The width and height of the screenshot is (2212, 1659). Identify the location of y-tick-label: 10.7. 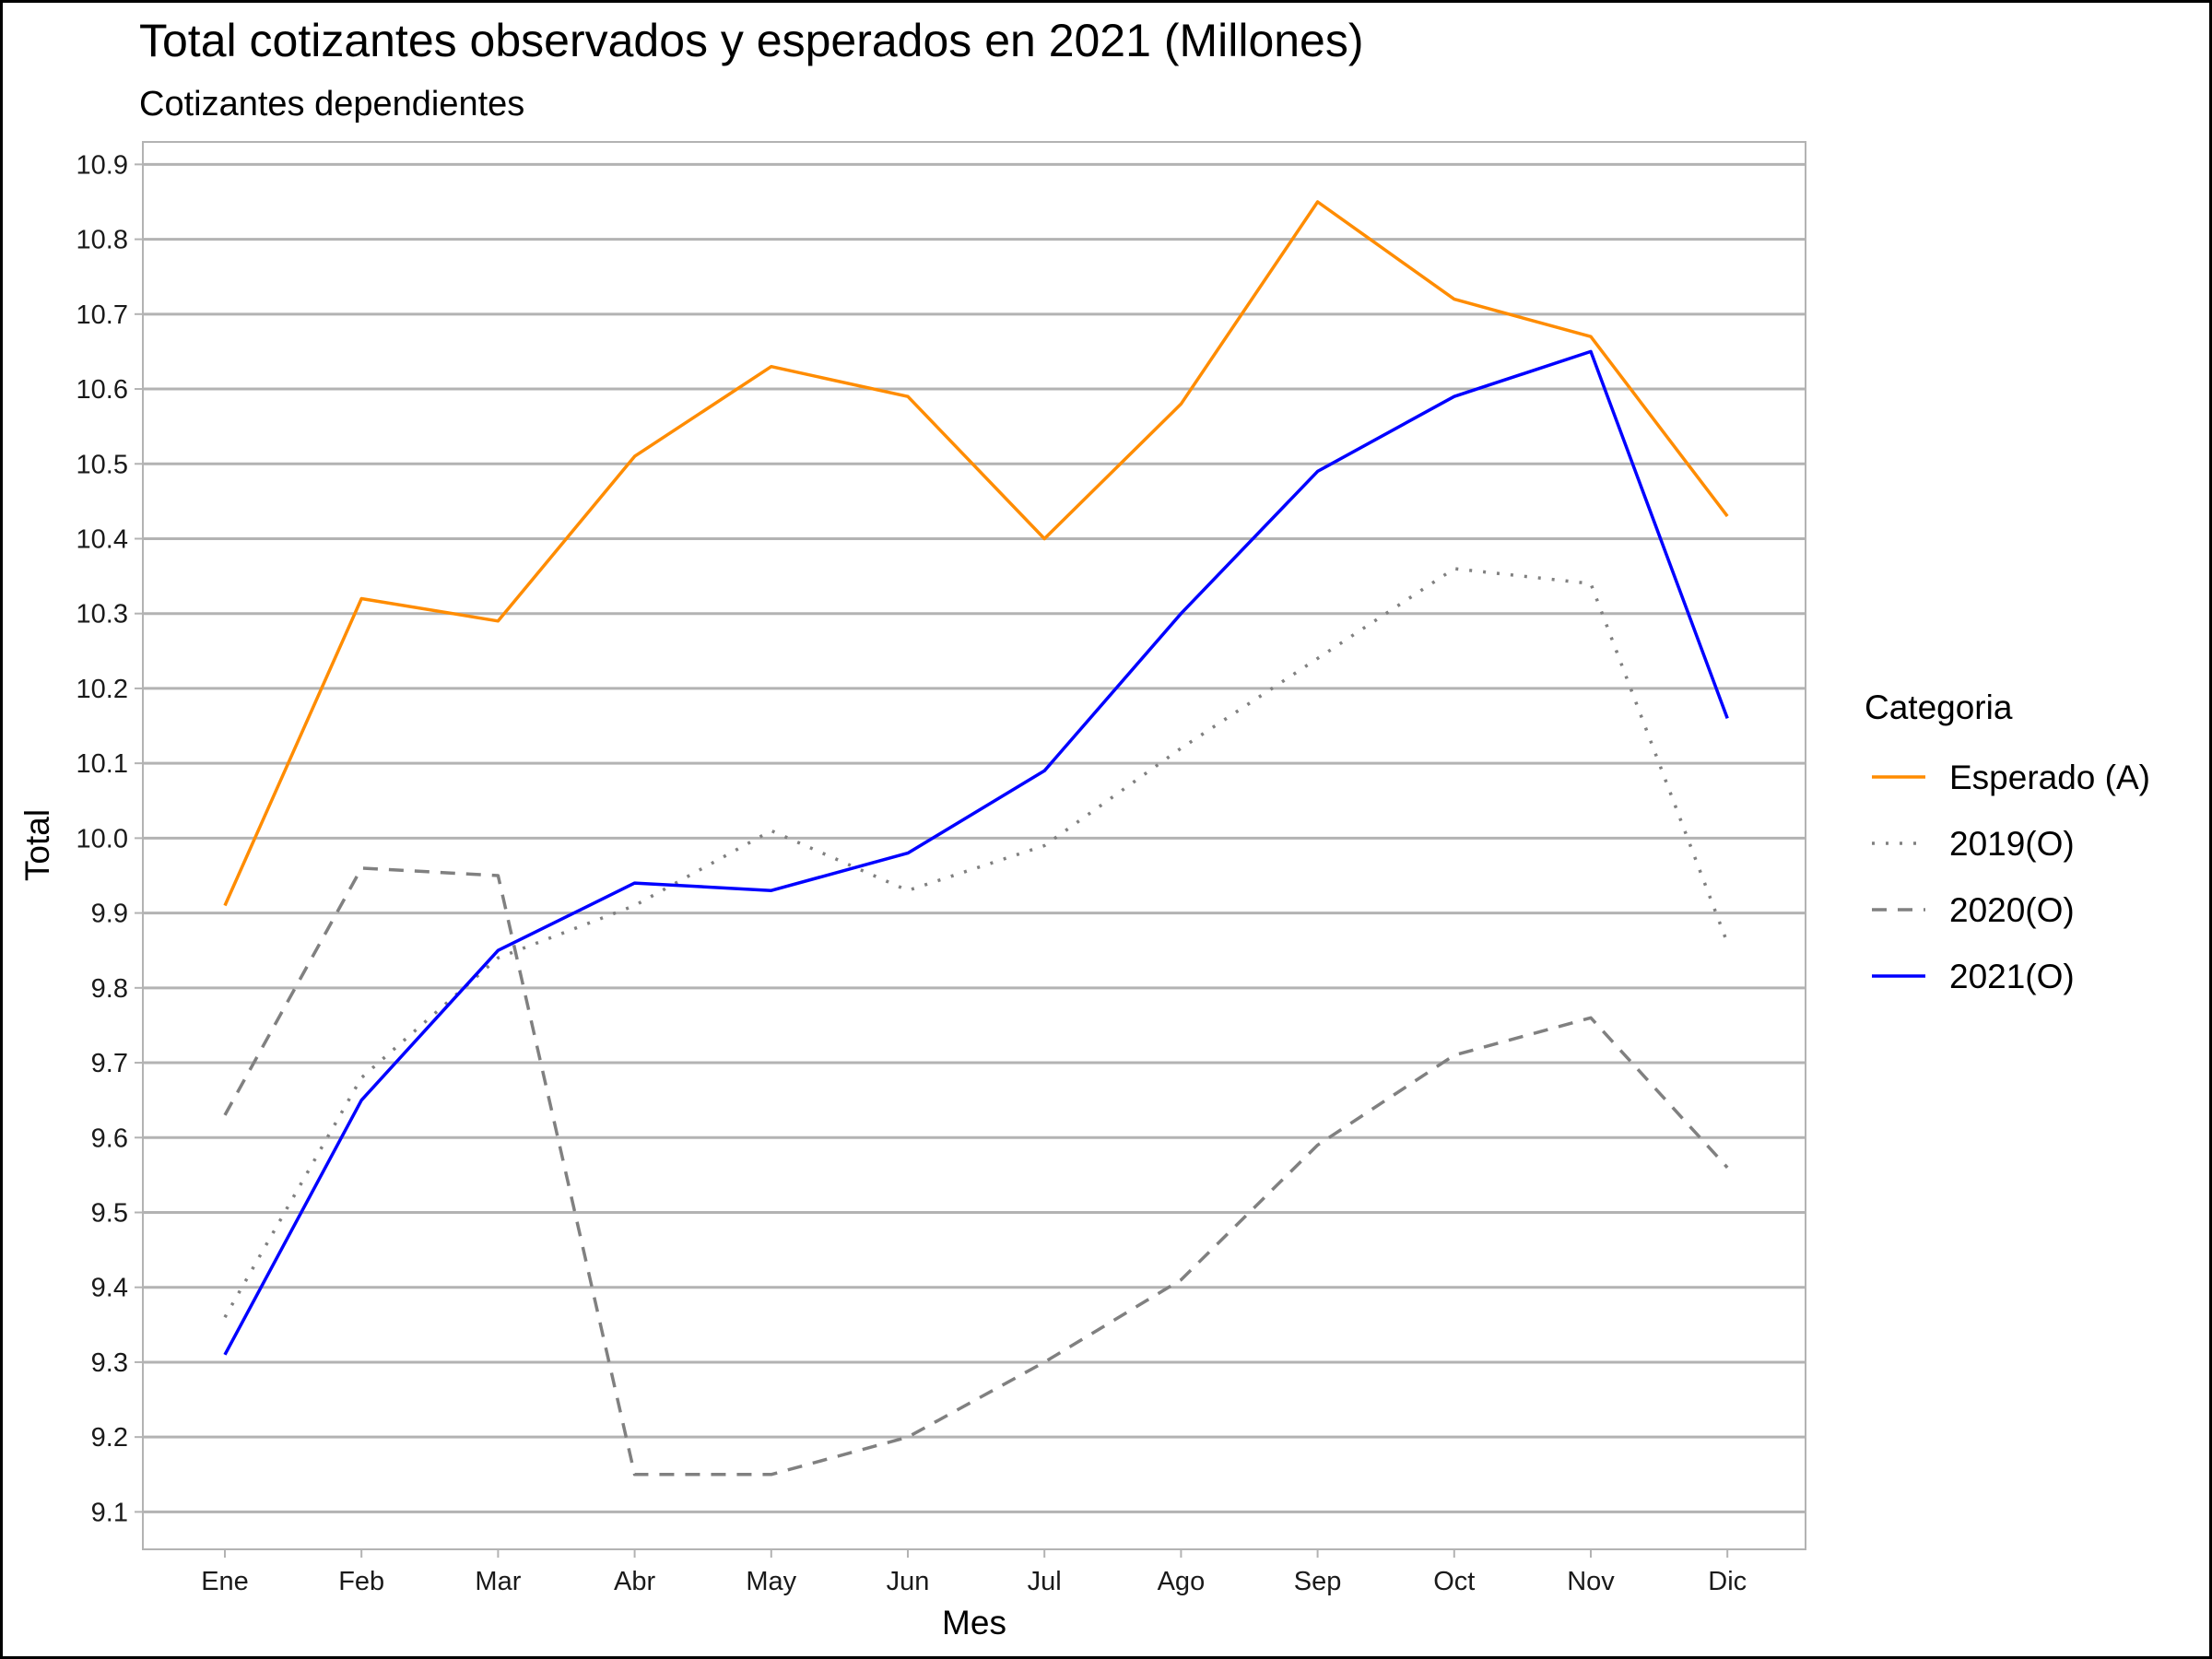
(102, 315).